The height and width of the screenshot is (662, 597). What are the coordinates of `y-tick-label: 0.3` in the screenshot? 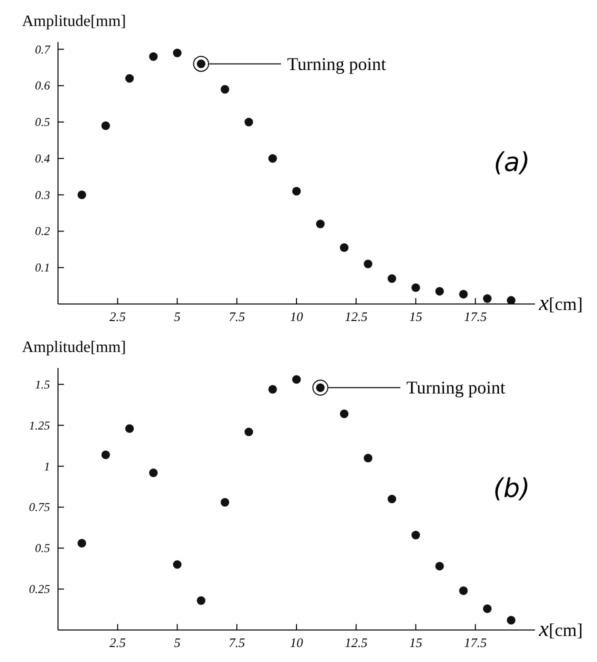 It's located at (42, 195).